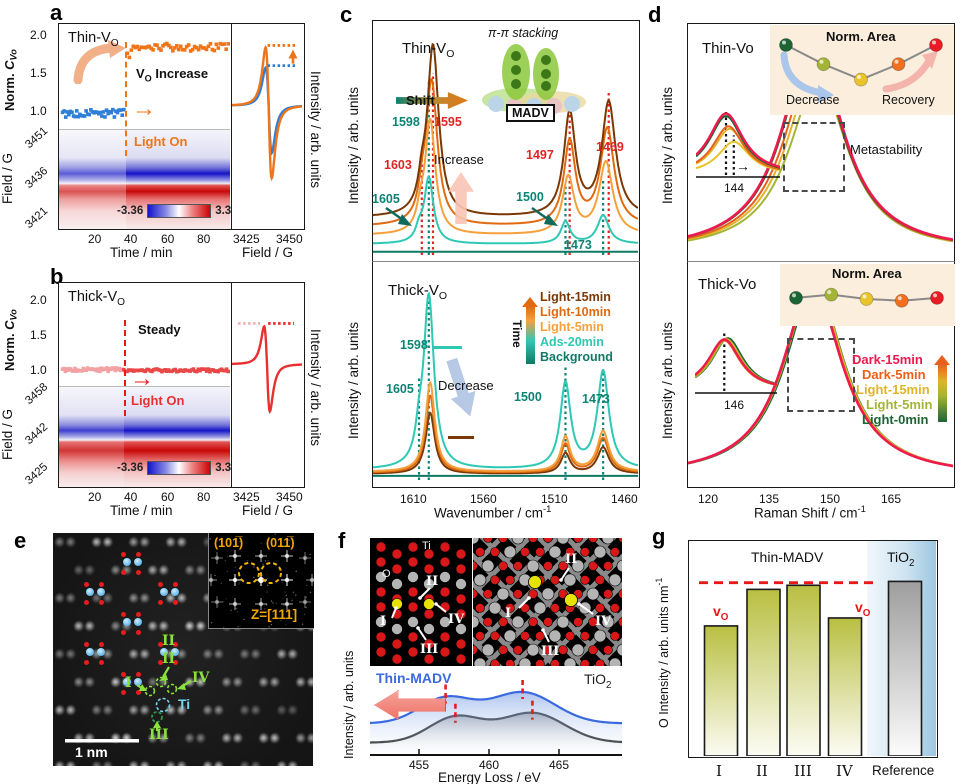  I want to click on g-bar-chart, so click(811, 668).